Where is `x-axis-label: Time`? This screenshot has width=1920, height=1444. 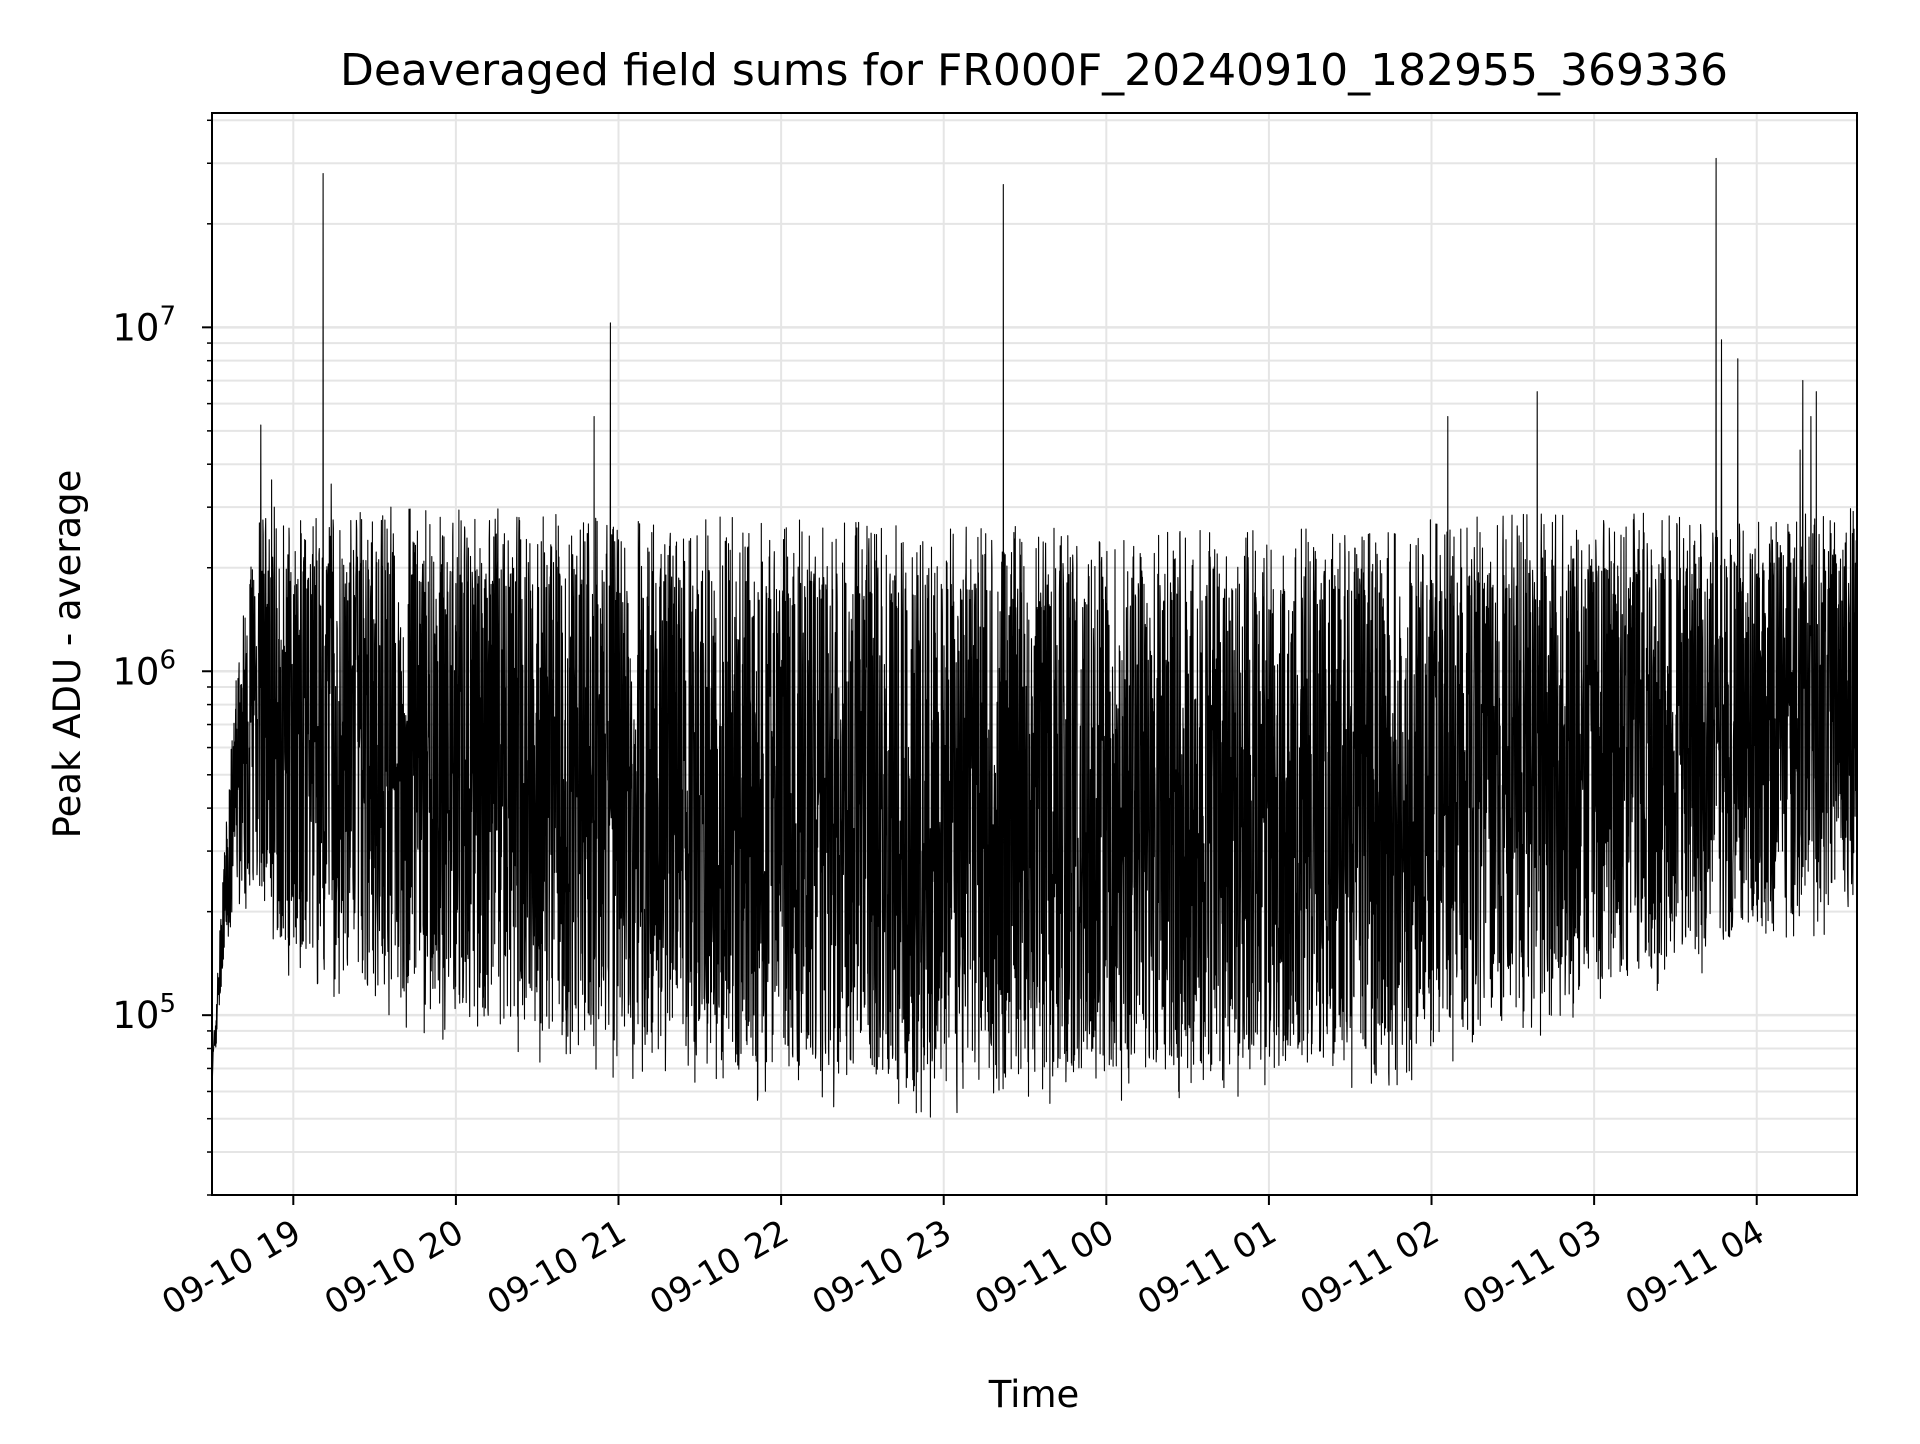 x-axis-label: Time is located at coordinates (1034, 1394).